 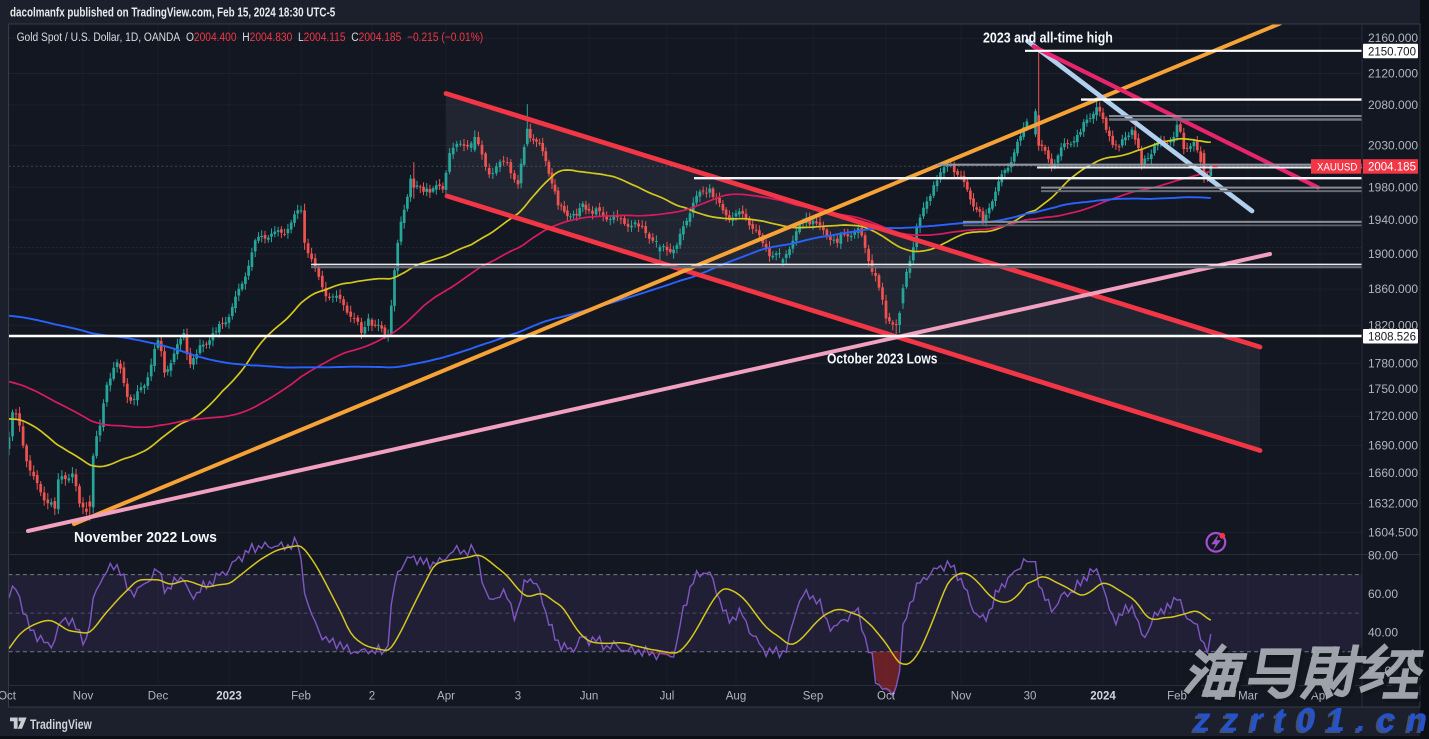 I want to click on svg-text: 1808.526, so click(x=1392, y=338).